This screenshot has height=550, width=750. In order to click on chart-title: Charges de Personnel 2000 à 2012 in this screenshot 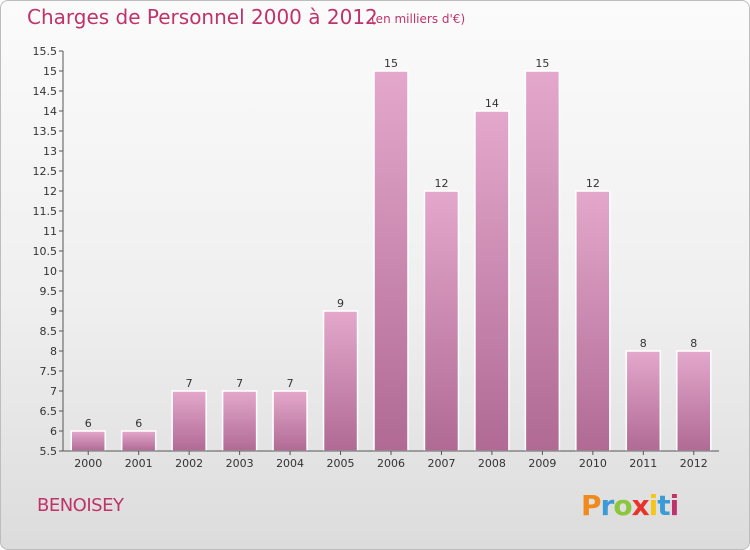, I will do `click(202, 17)`.